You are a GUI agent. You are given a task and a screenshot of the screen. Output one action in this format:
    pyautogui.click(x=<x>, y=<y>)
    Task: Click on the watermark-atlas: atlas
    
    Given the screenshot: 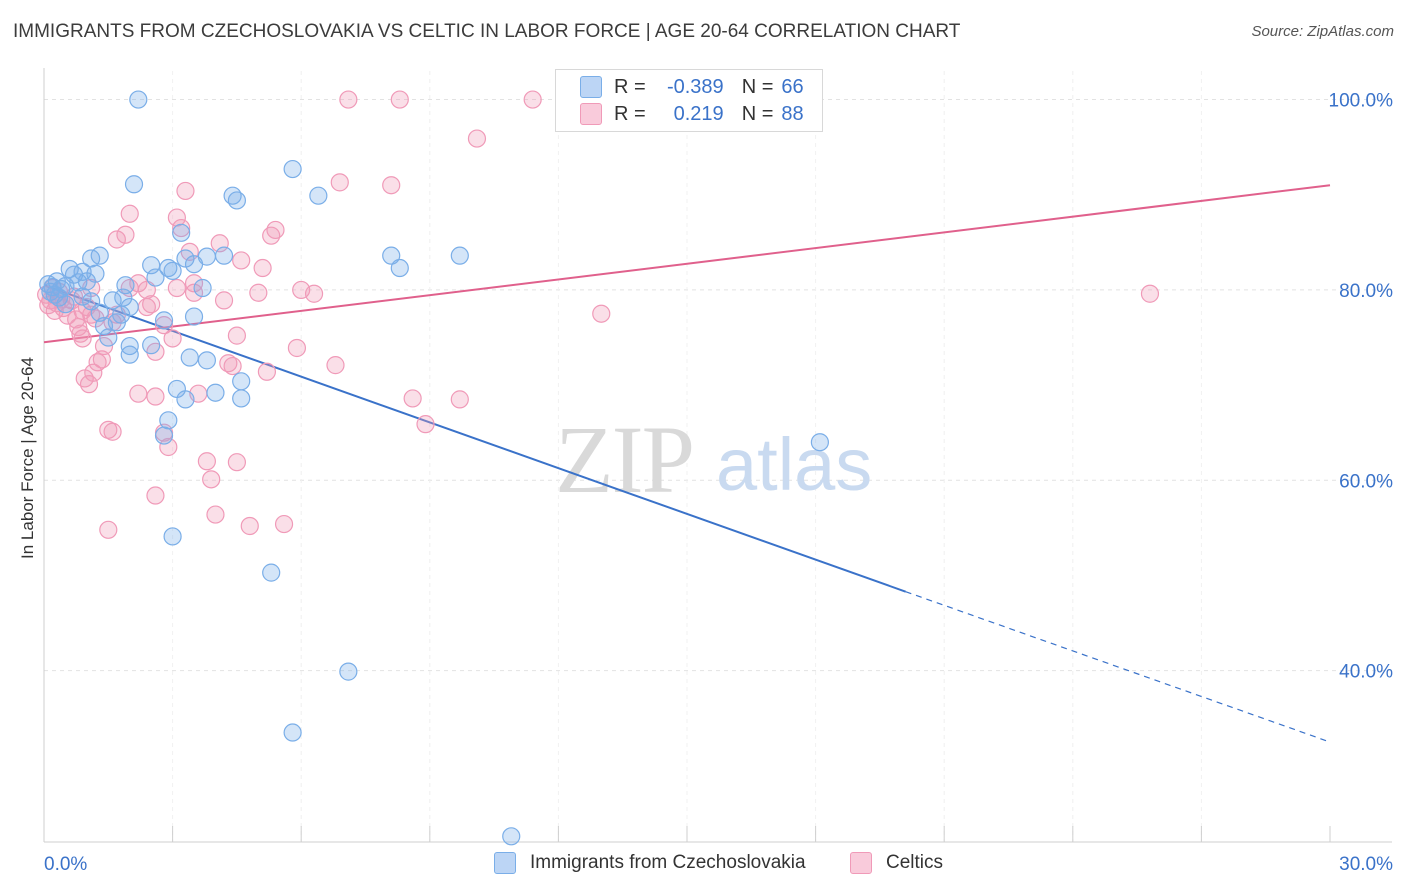 What is the action you would take?
    pyautogui.click(x=794, y=464)
    